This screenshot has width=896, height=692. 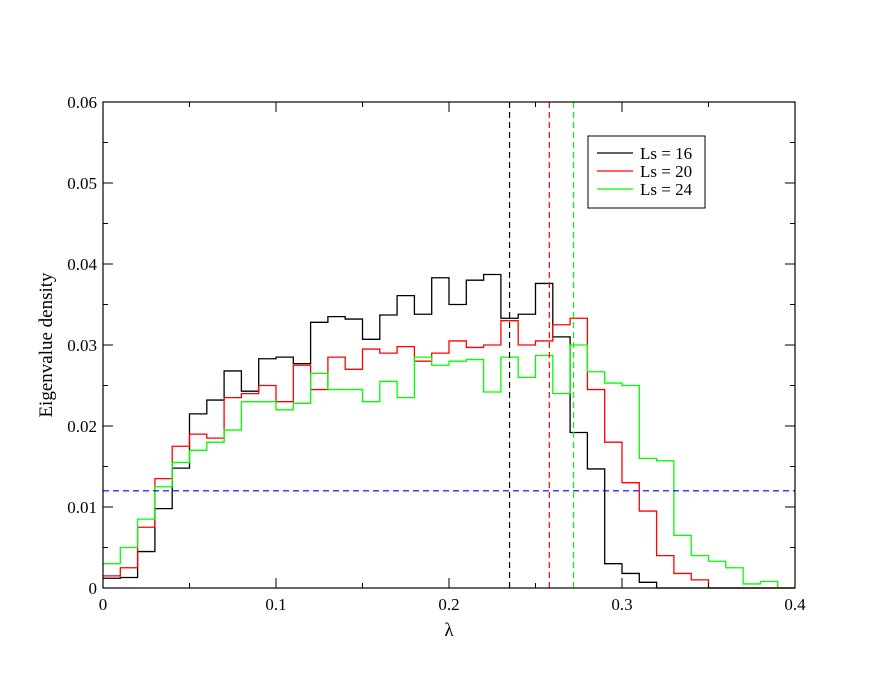 What do you see at coordinates (275, 604) in the screenshot?
I see `x-tick-label: 0.1` at bounding box center [275, 604].